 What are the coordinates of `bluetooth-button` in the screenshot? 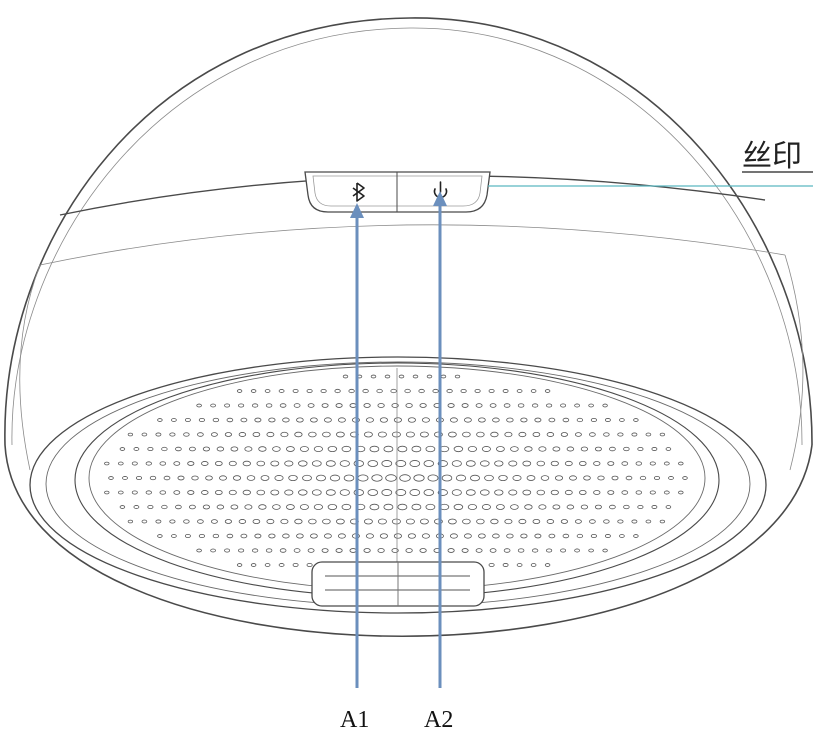 It's located at (358, 192).